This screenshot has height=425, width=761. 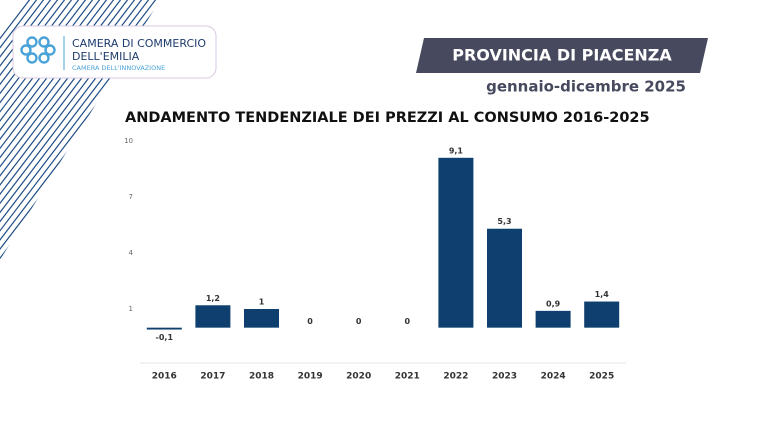 What do you see at coordinates (213, 298) in the screenshot?
I see `value-label: 1,2` at bounding box center [213, 298].